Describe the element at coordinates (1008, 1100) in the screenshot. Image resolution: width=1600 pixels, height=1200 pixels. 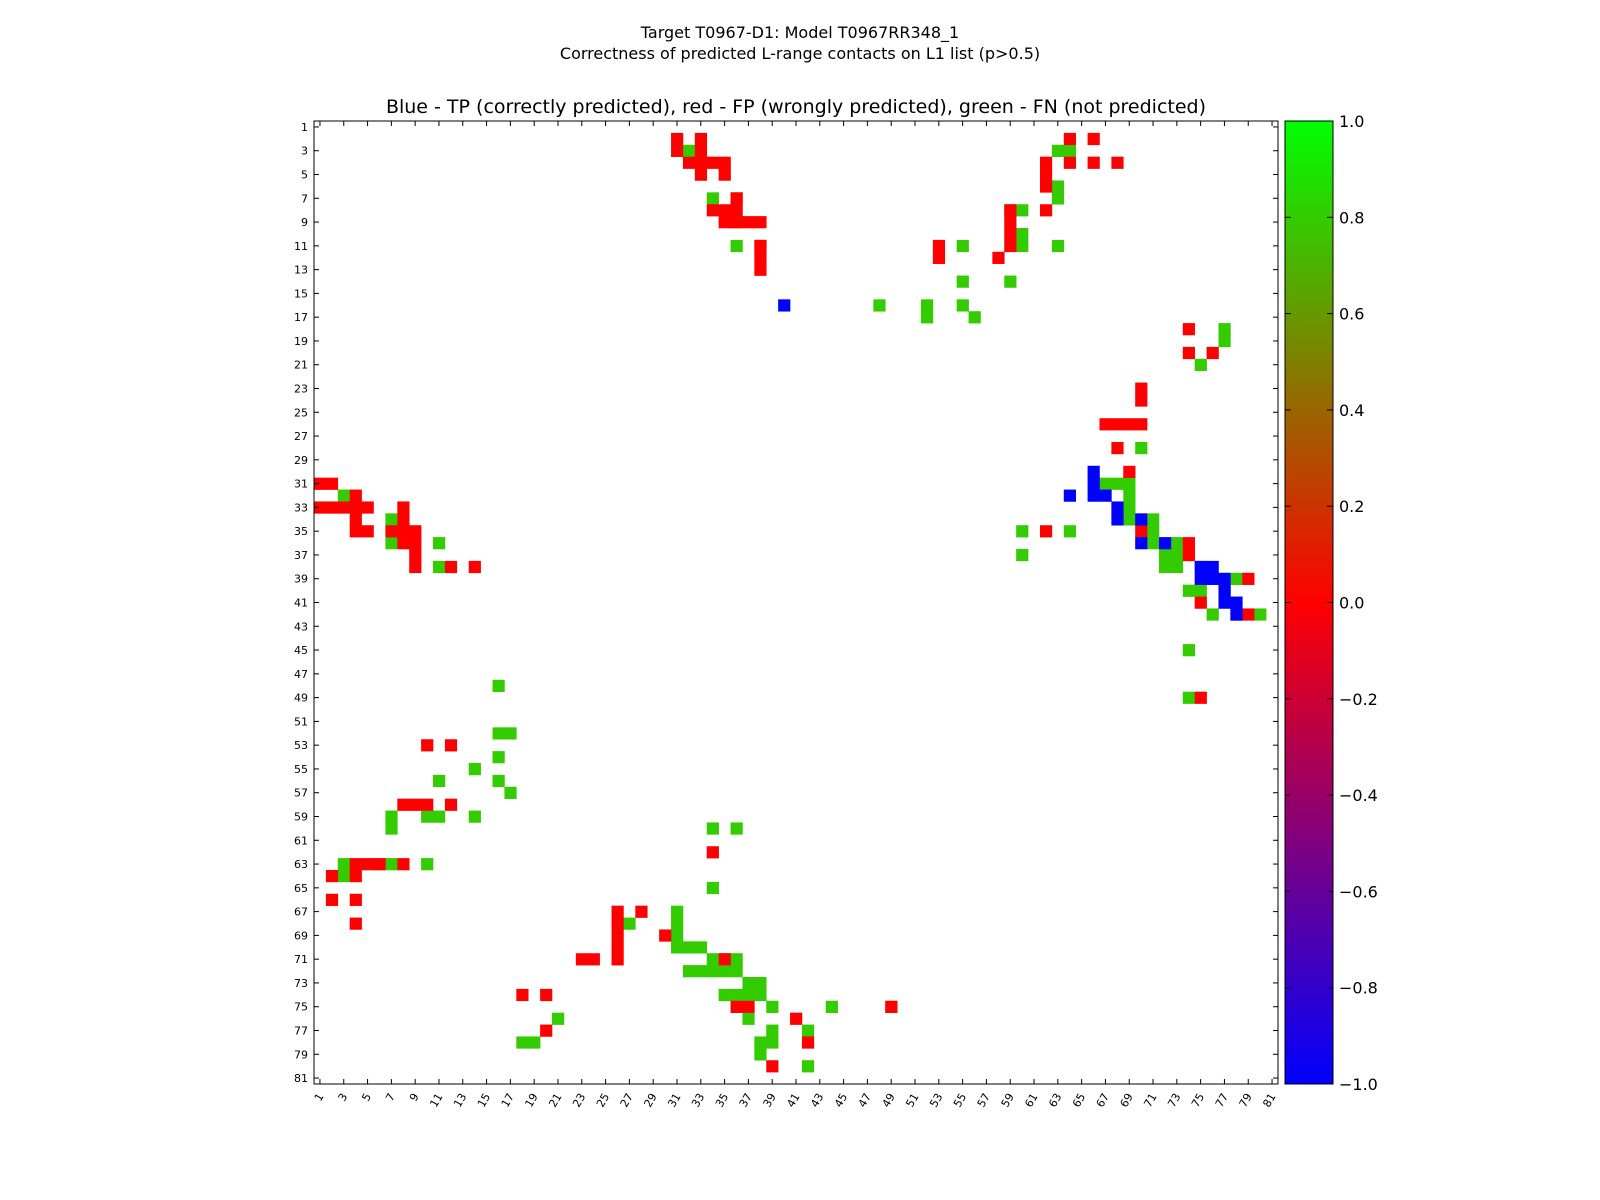
I see `x-tick-label: 59` at that location.